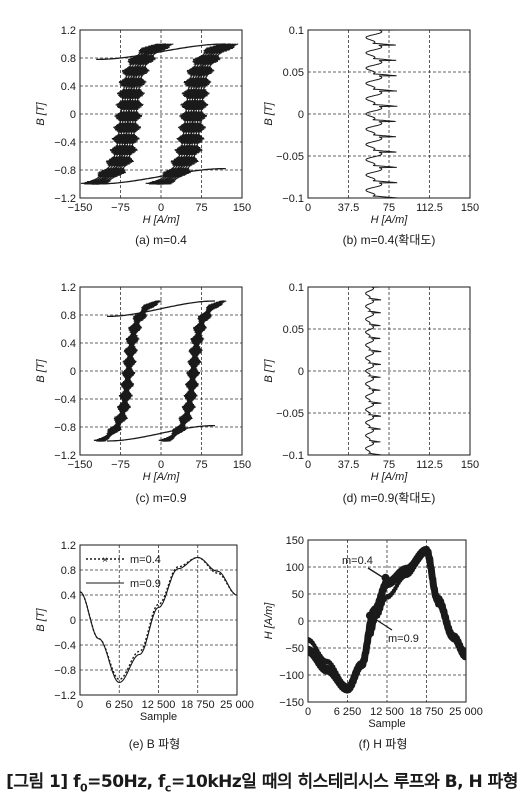  Describe the element at coordinates (293, 456) in the screenshot. I see `y-tick-label: −0.1` at that location.